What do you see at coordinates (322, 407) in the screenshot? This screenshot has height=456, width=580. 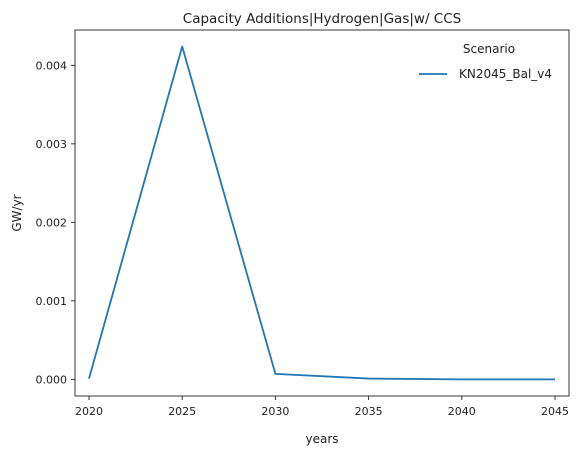 I see `x-axis: 2020 2025 2030 2035 2040 2045` at bounding box center [322, 407].